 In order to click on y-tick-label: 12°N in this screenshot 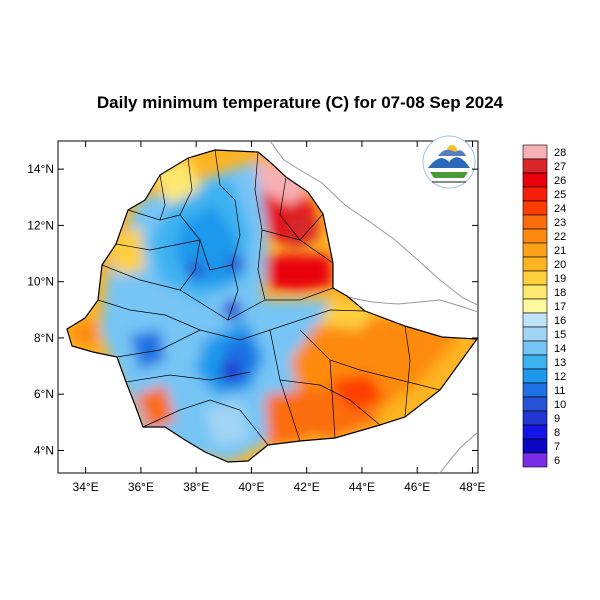, I will do `click(40, 225)`.